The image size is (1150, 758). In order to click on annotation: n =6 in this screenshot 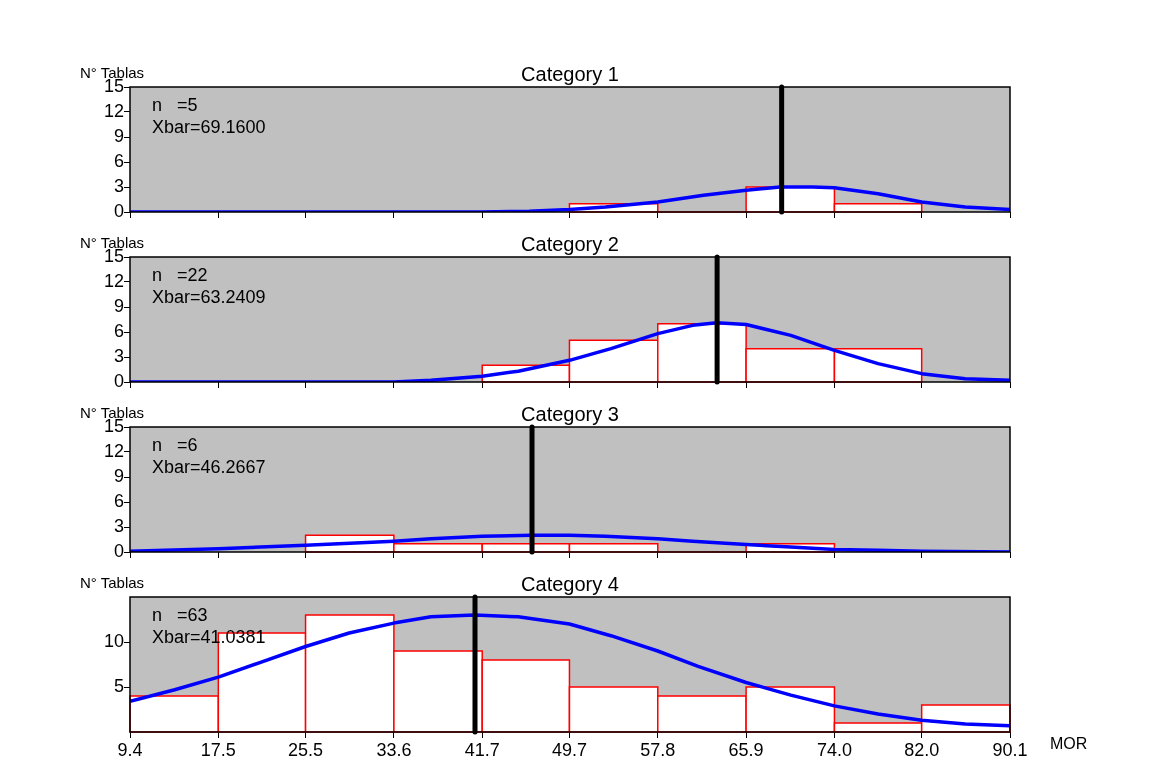, I will do `click(175, 444)`.